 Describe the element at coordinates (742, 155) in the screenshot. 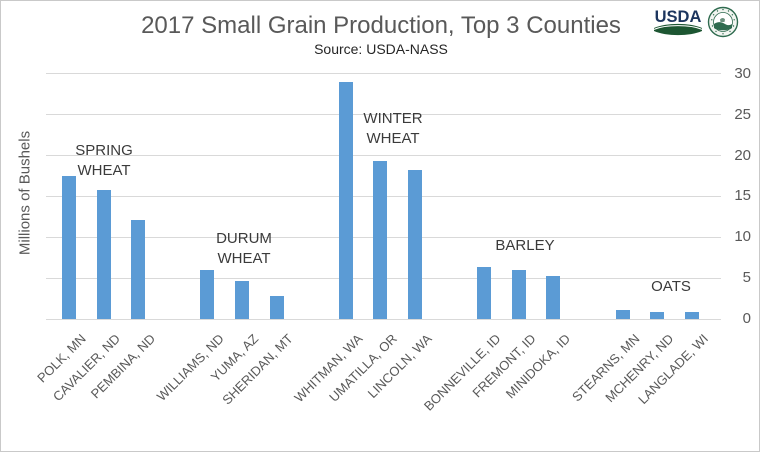

I see `y-axis-tick-label: 20` at that location.